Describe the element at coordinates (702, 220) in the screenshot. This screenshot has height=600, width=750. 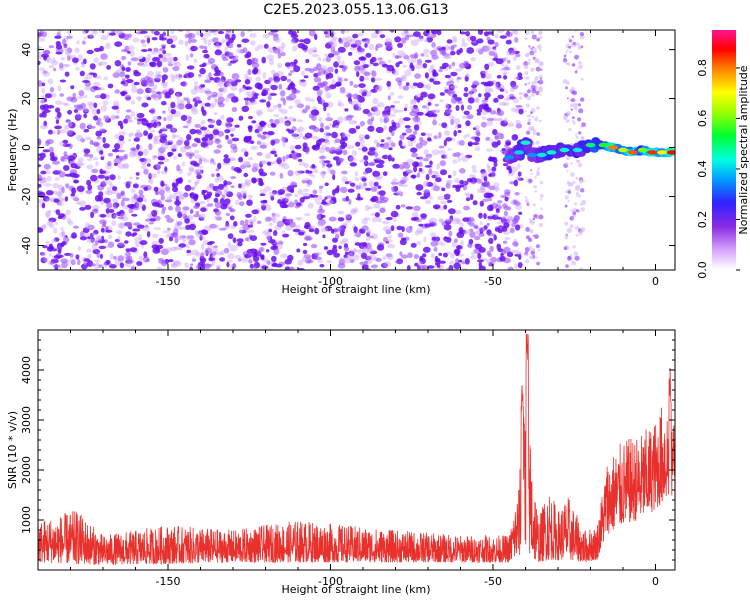
I see `colorbar-tick-label: 0.2` at that location.